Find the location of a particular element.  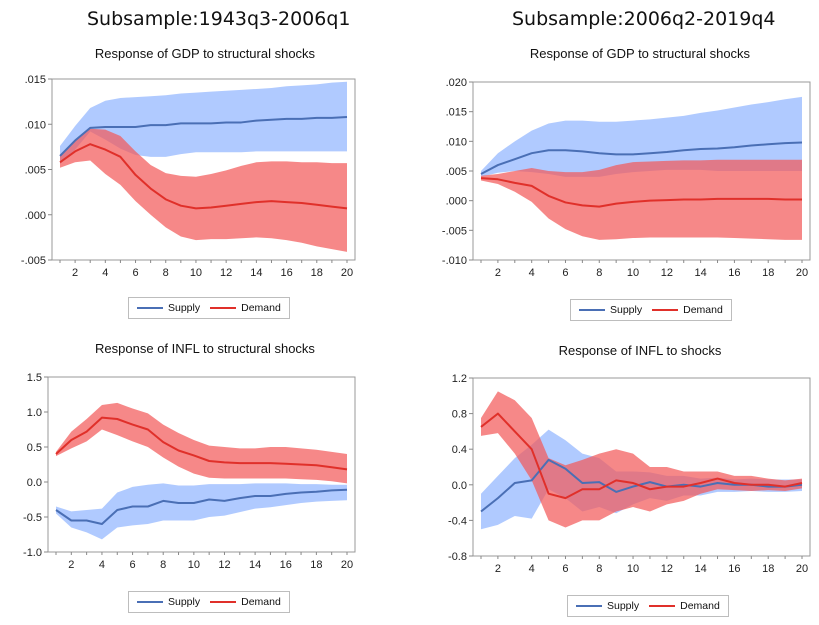

y-tick-label: 0.4 is located at coordinates (459, 450).